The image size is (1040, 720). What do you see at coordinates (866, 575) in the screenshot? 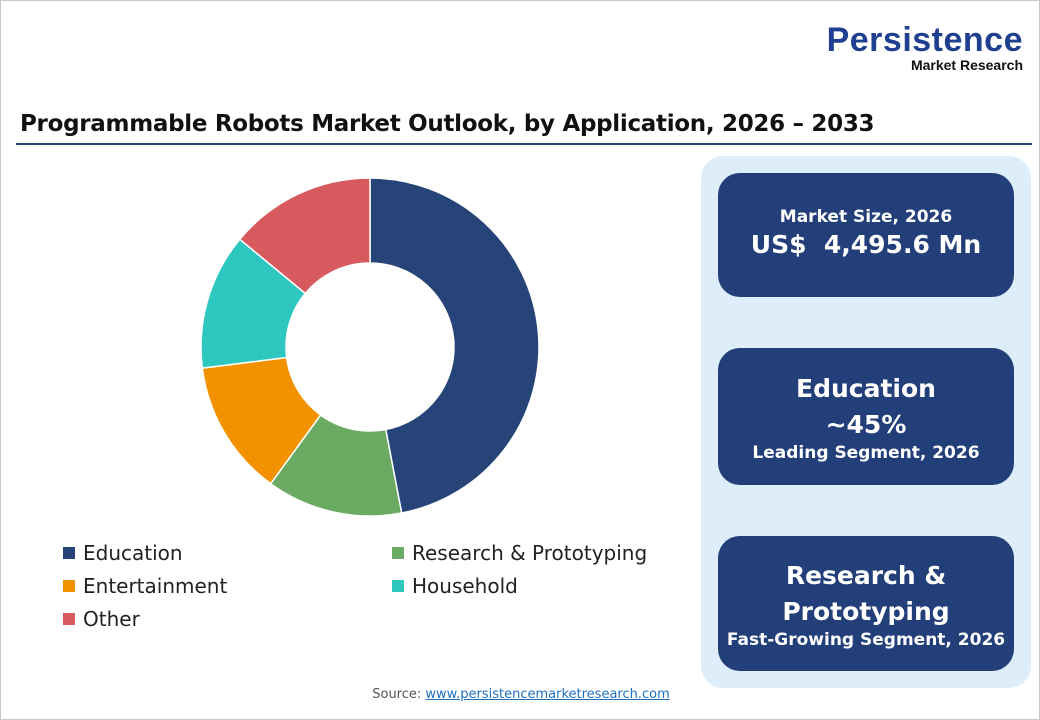
I see `fast-growing-title-1: Research &` at bounding box center [866, 575].